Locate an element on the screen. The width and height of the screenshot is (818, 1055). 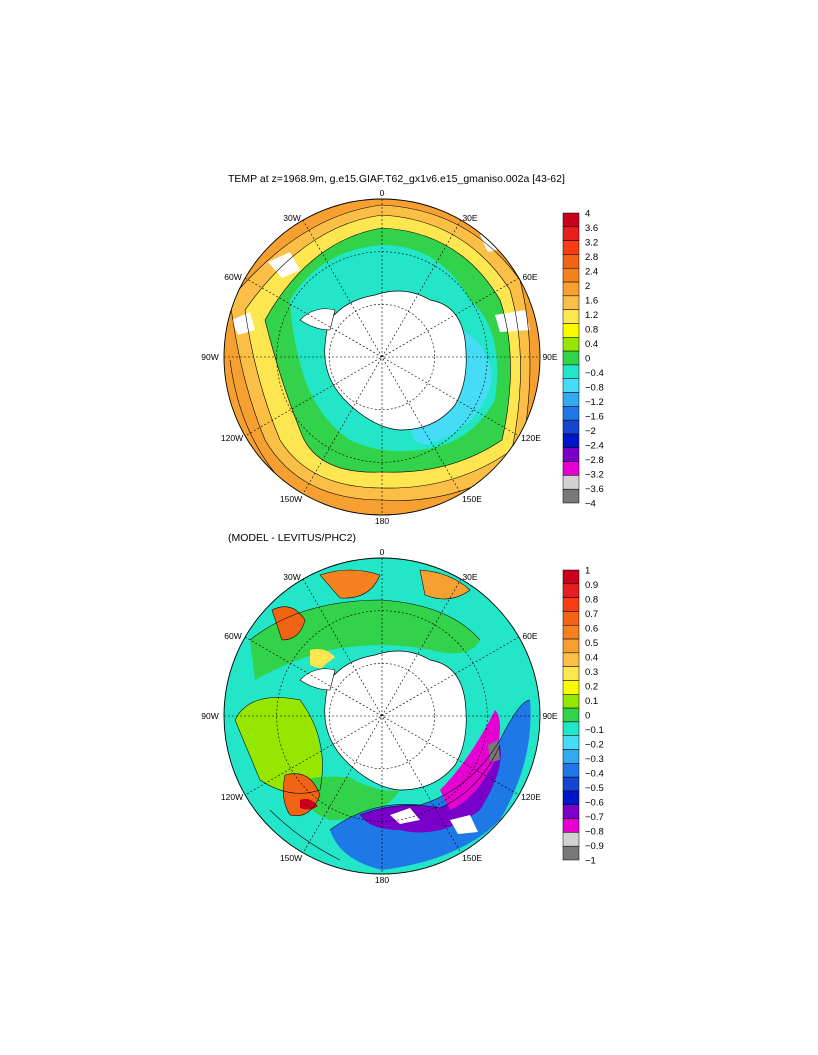
colorbar-label: 0.5 is located at coordinates (591, 643).